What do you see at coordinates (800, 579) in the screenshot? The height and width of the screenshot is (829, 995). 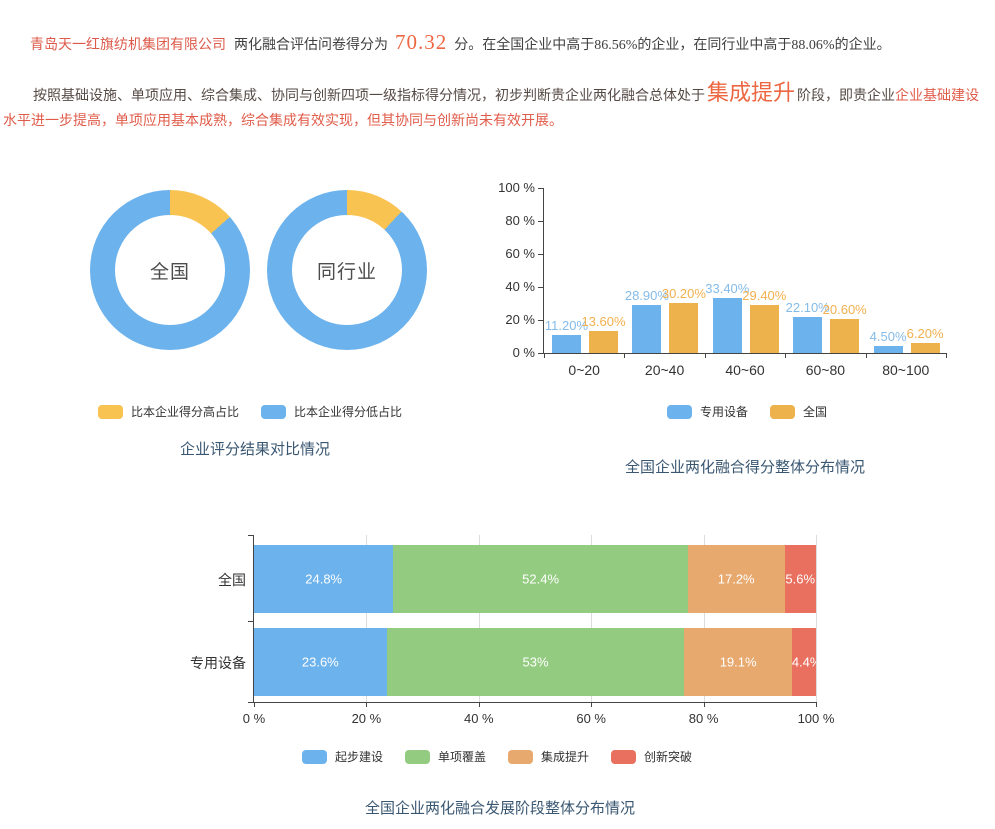 I see `segment-value-label: 5.6%` at bounding box center [800, 579].